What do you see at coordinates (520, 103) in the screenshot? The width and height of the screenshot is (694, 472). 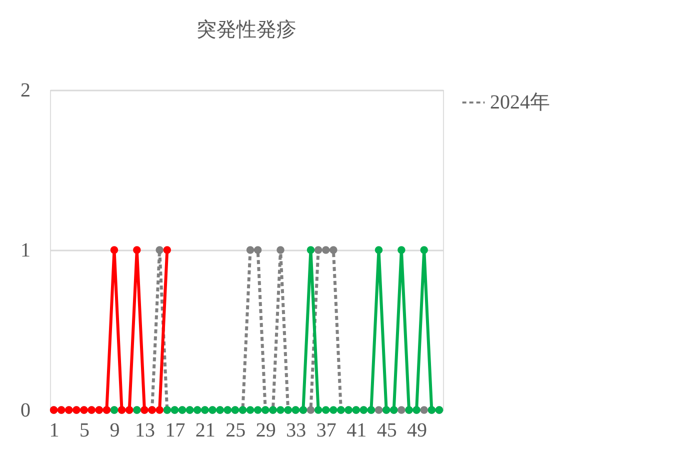 I see `legend-label: 2024年` at bounding box center [520, 103].